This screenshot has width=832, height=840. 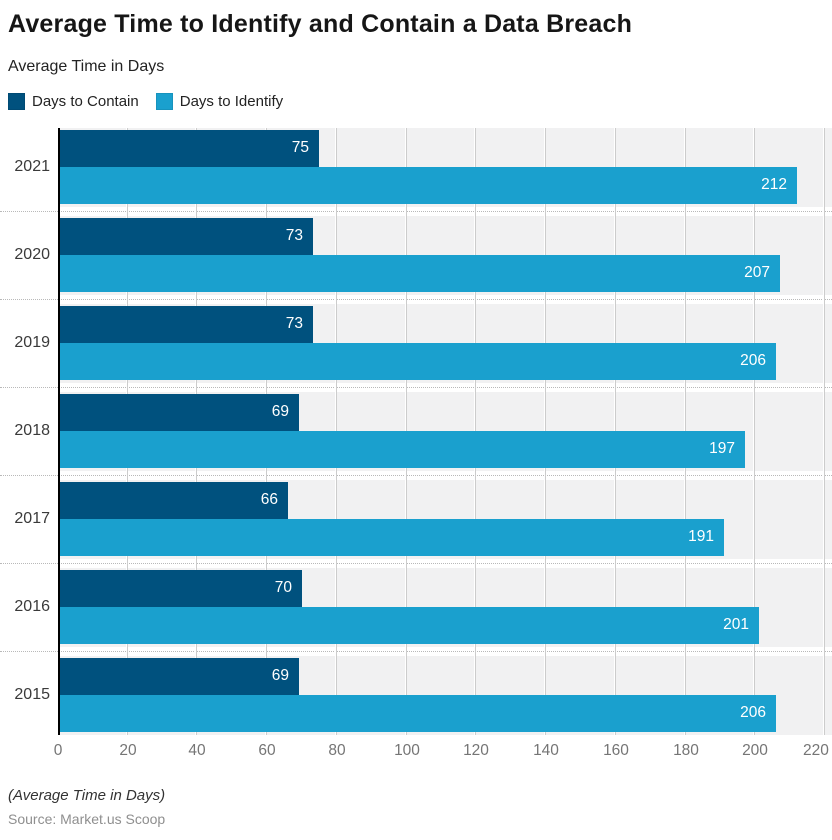 I want to click on bar-value-label: 207, so click(x=757, y=273).